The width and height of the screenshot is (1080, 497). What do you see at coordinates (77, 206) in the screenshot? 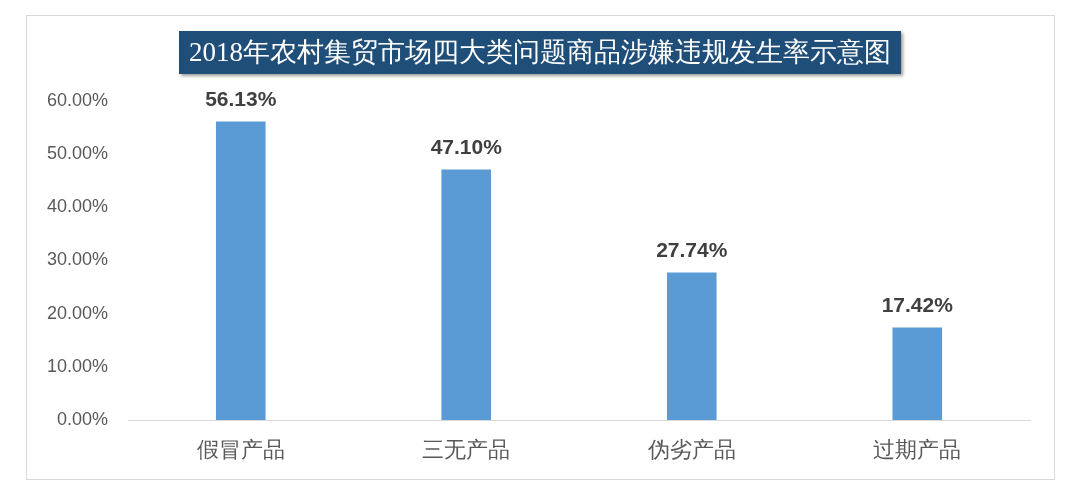
I see `y-tick-label: 40.00%` at bounding box center [77, 206].